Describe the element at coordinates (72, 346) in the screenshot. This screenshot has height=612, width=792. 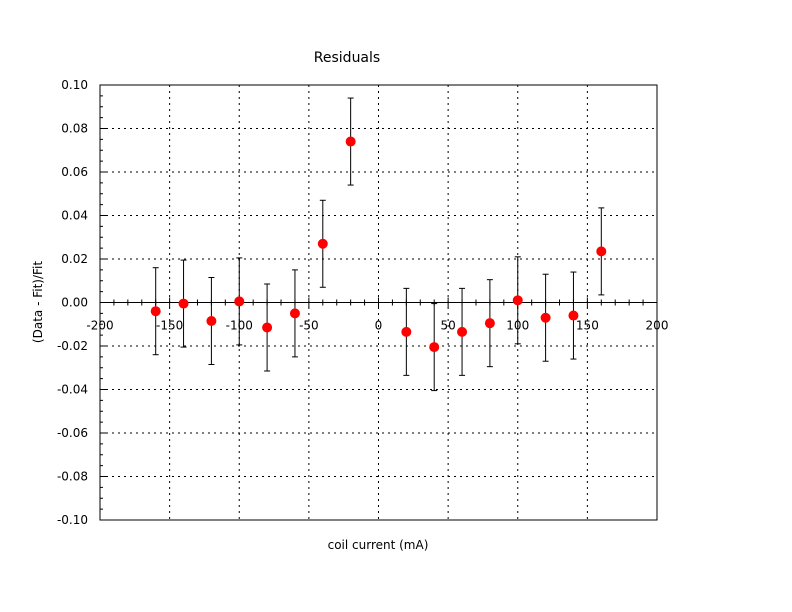
I see `y-tick-label: -0.02` at that location.